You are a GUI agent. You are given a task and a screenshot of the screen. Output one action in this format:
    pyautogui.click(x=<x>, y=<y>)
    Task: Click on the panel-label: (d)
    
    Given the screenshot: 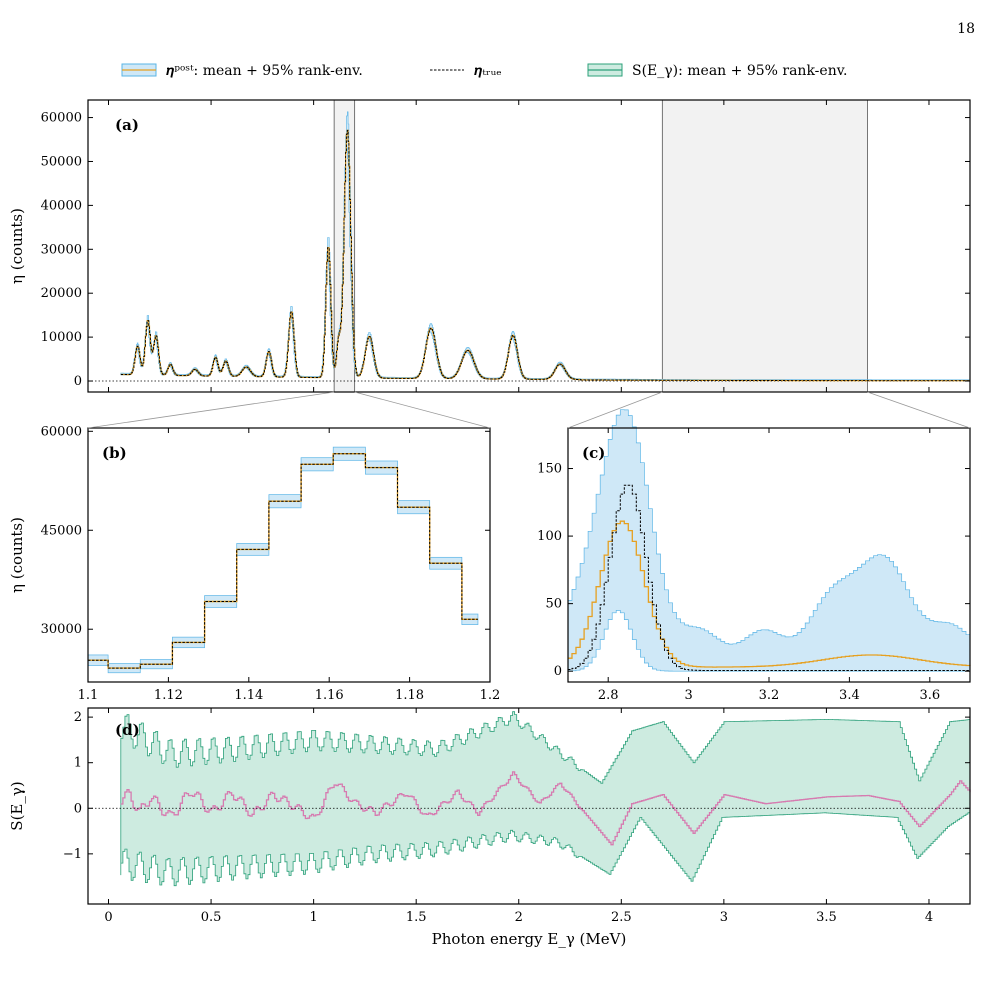 What is the action you would take?
    pyautogui.click(x=127, y=730)
    